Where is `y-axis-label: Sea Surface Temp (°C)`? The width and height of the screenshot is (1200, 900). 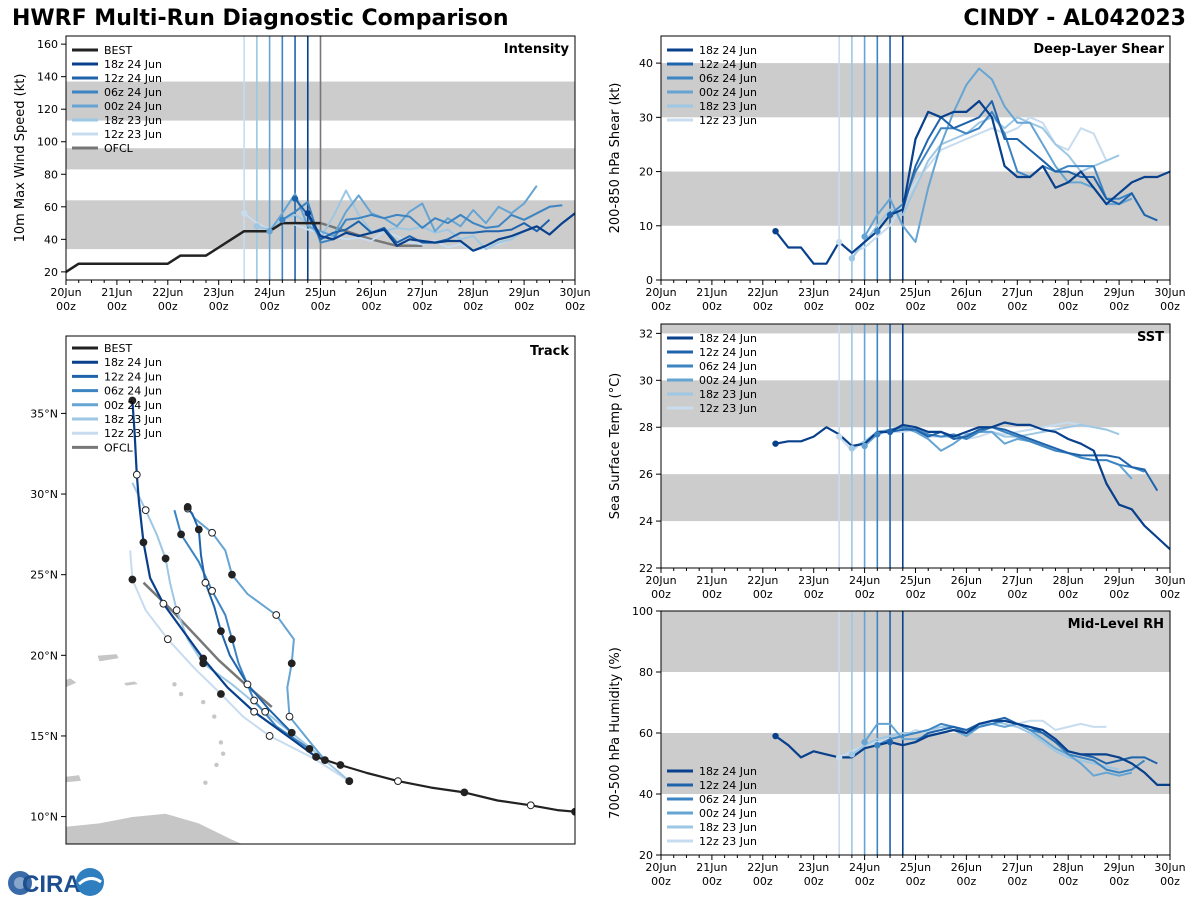 y-axis-label: Sea Surface Temp (°C) is located at coordinates (615, 446).